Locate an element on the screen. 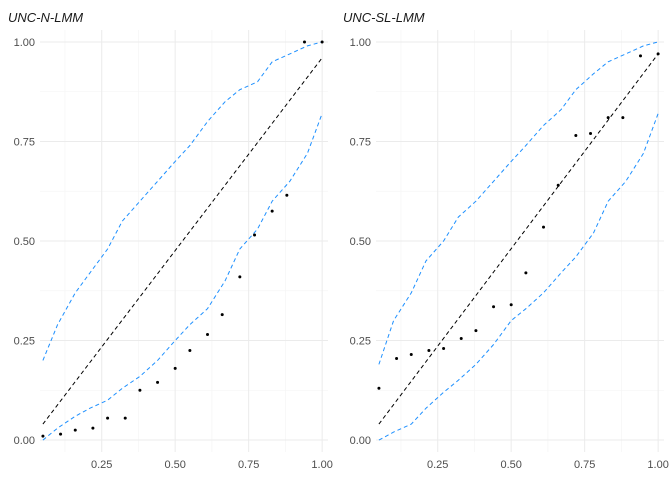 This screenshot has width=672, height=480. panel-title-unc-sl-lmm: UNC-SL-LMM is located at coordinates (384, 17).